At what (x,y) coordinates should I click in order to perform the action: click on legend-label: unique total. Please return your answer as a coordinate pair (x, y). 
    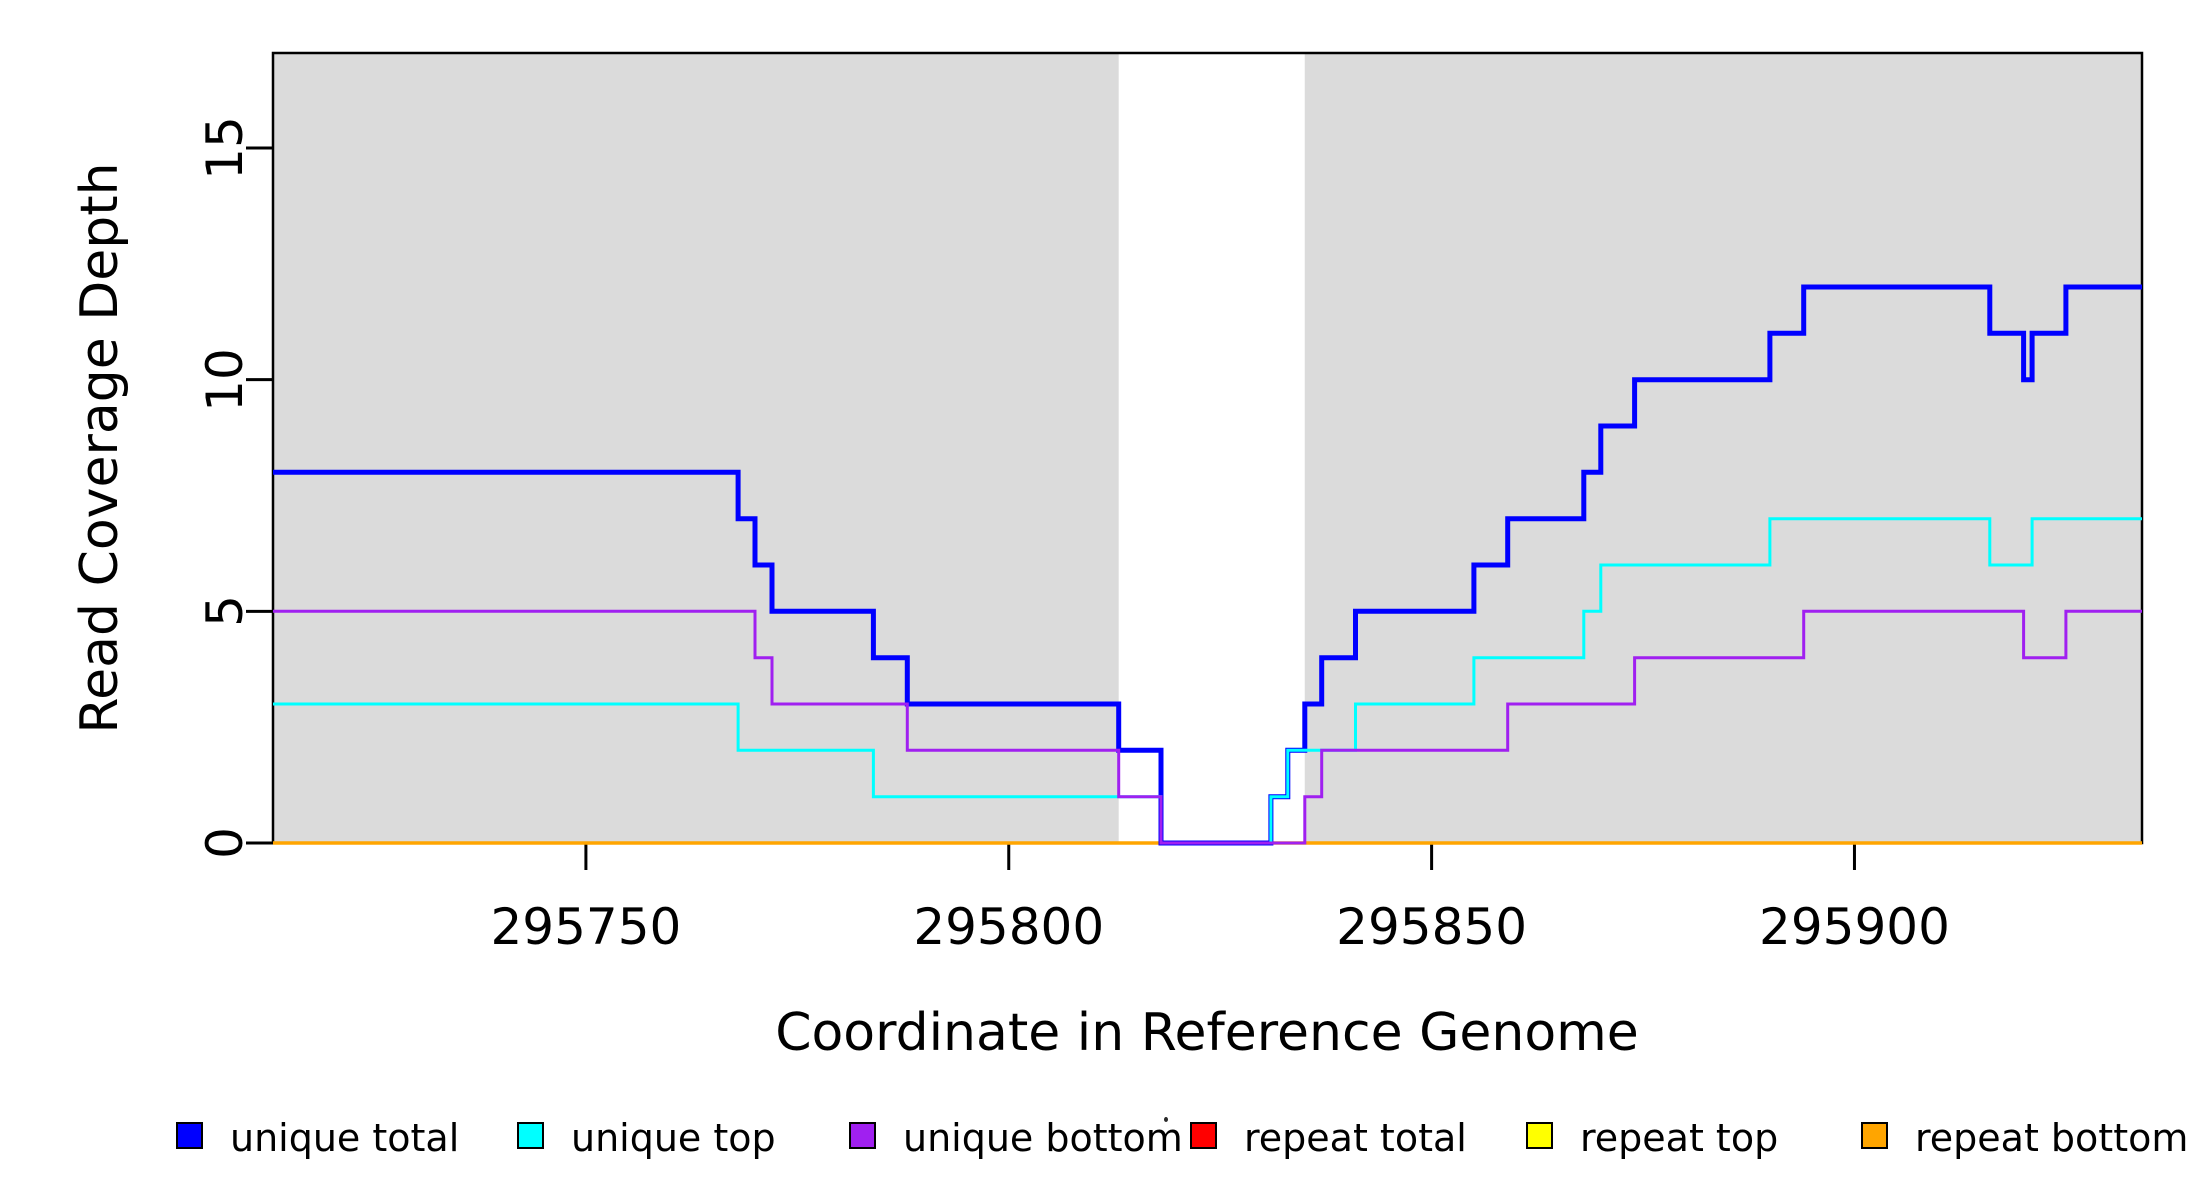
    Looking at the image, I should click on (345, 1138).